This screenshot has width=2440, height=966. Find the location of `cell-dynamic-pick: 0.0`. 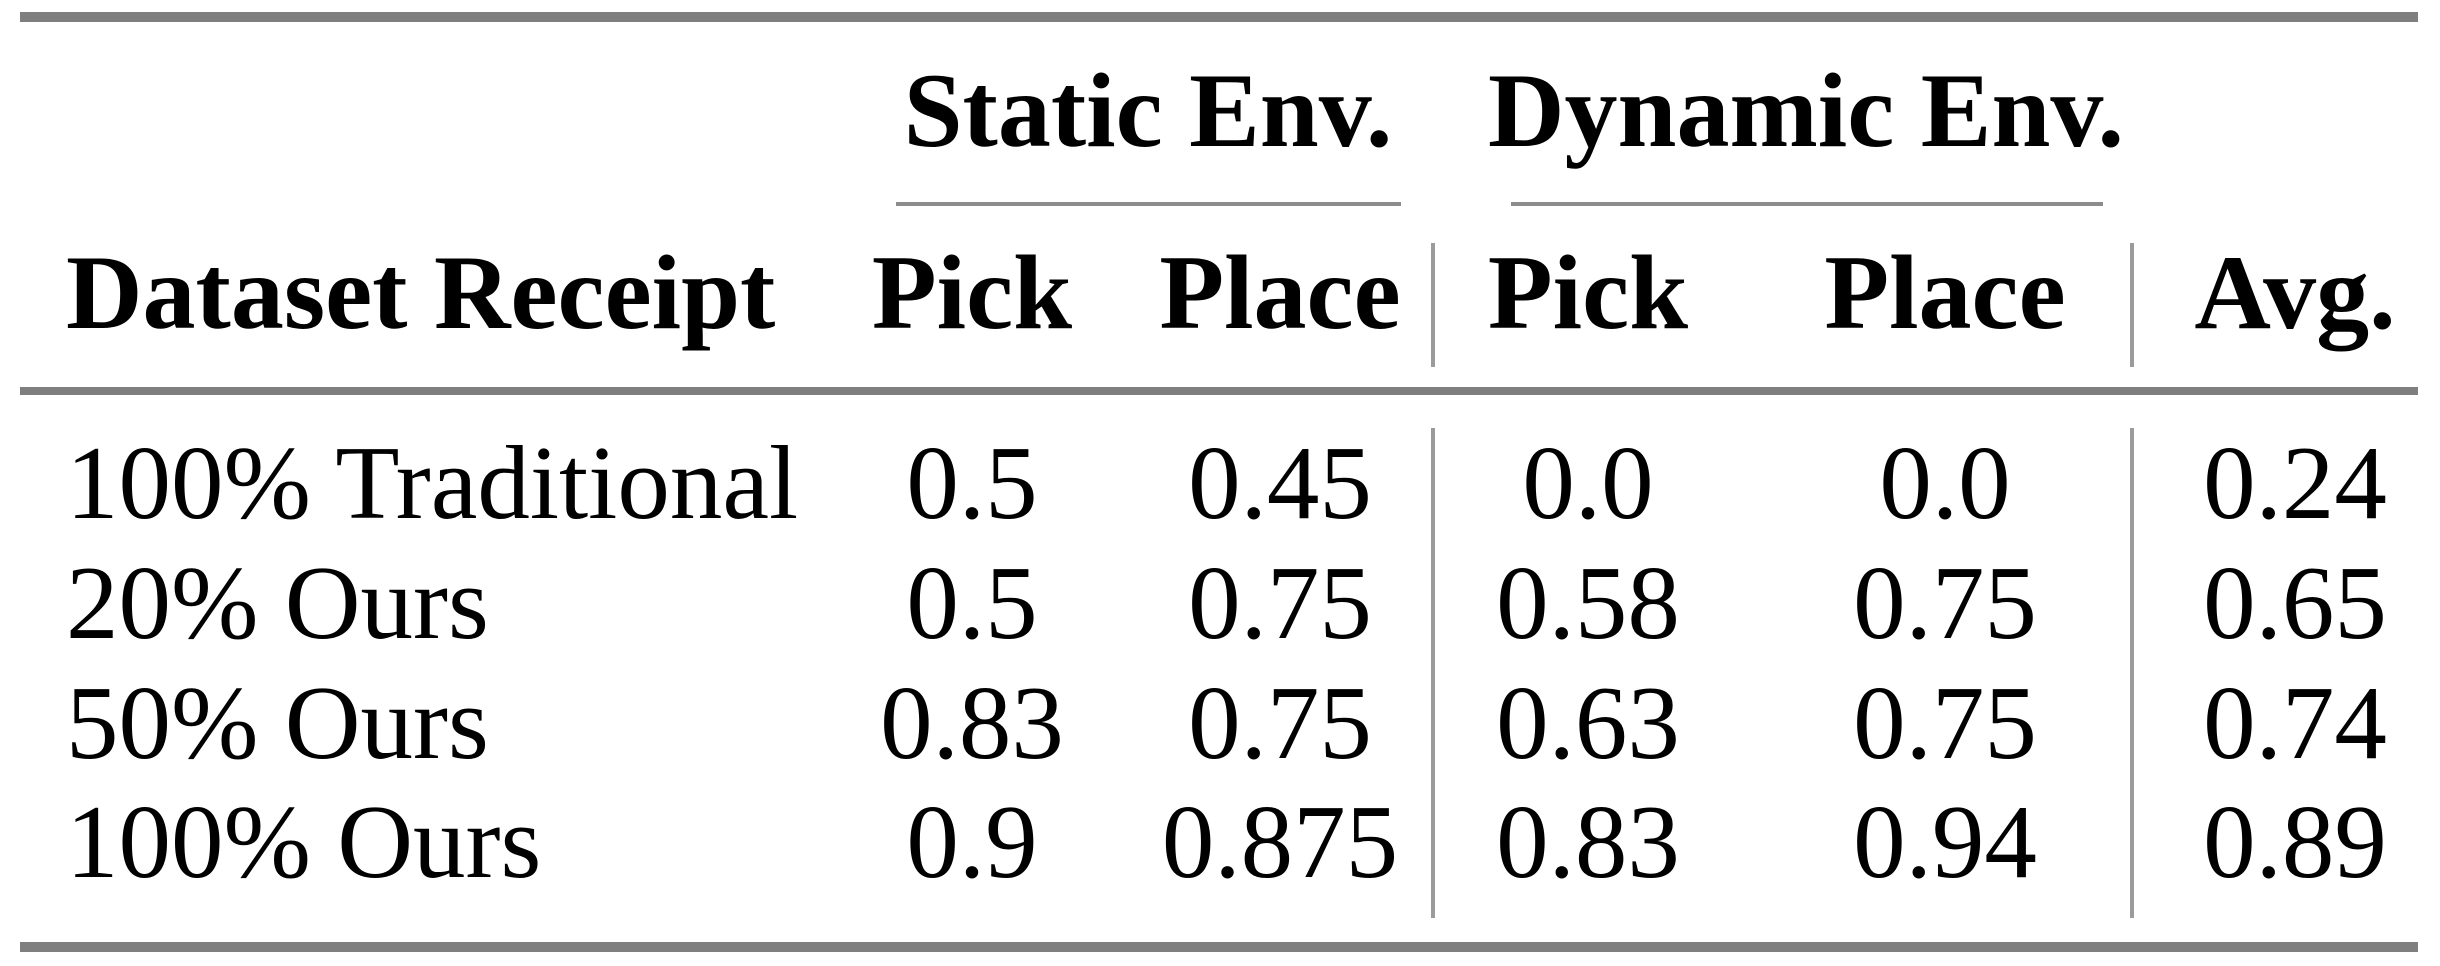

cell-dynamic-pick: 0.0 is located at coordinates (1588, 482).